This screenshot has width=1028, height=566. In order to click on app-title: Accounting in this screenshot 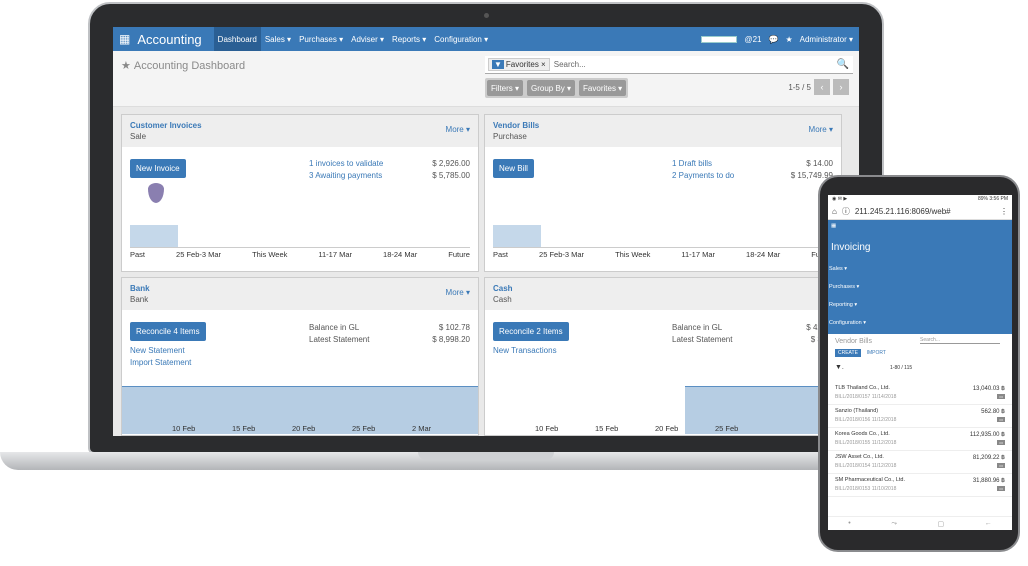, I will do `click(169, 39)`.